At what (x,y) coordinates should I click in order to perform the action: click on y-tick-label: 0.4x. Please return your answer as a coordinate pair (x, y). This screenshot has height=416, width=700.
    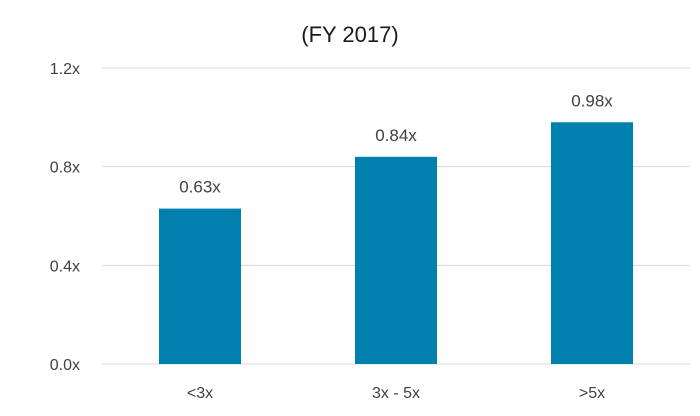
    Looking at the image, I should click on (65, 266).